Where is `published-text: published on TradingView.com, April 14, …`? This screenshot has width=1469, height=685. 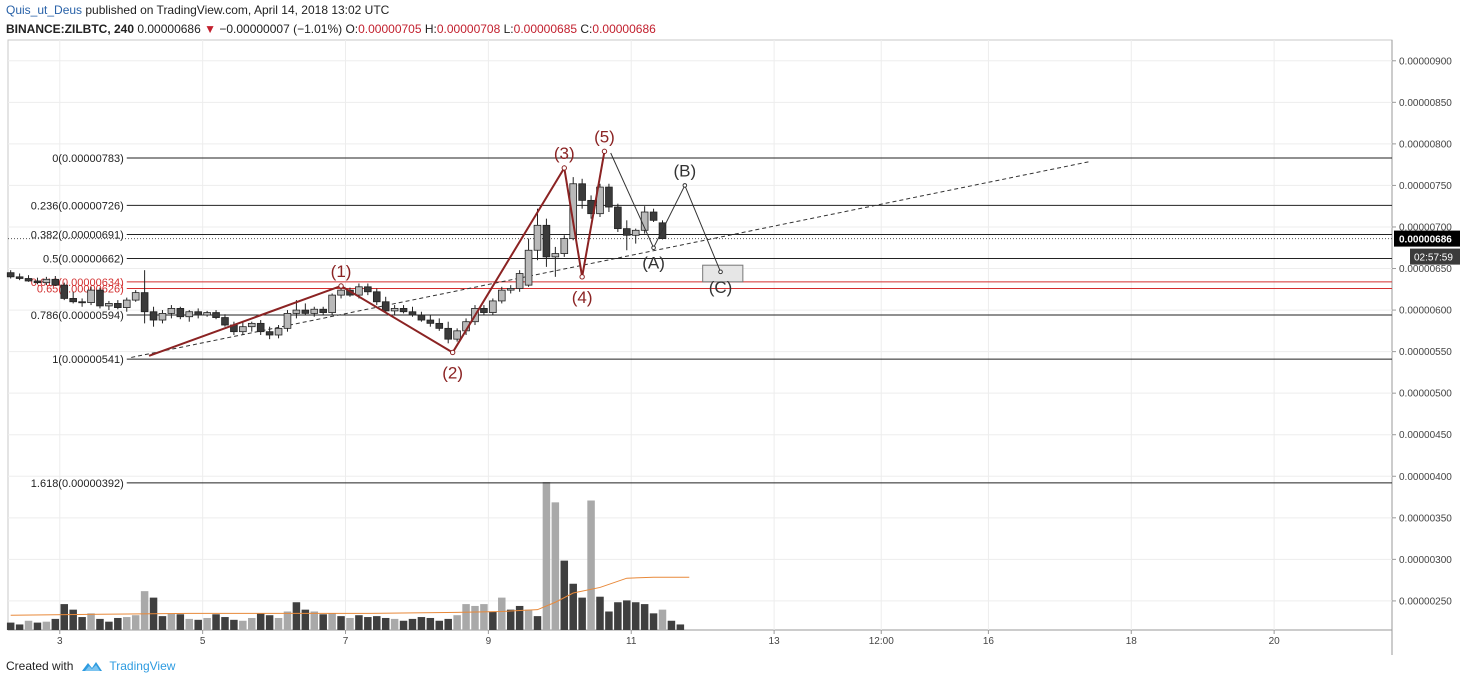
published-text: published on TradingView.com, April 14, … is located at coordinates (236, 10).